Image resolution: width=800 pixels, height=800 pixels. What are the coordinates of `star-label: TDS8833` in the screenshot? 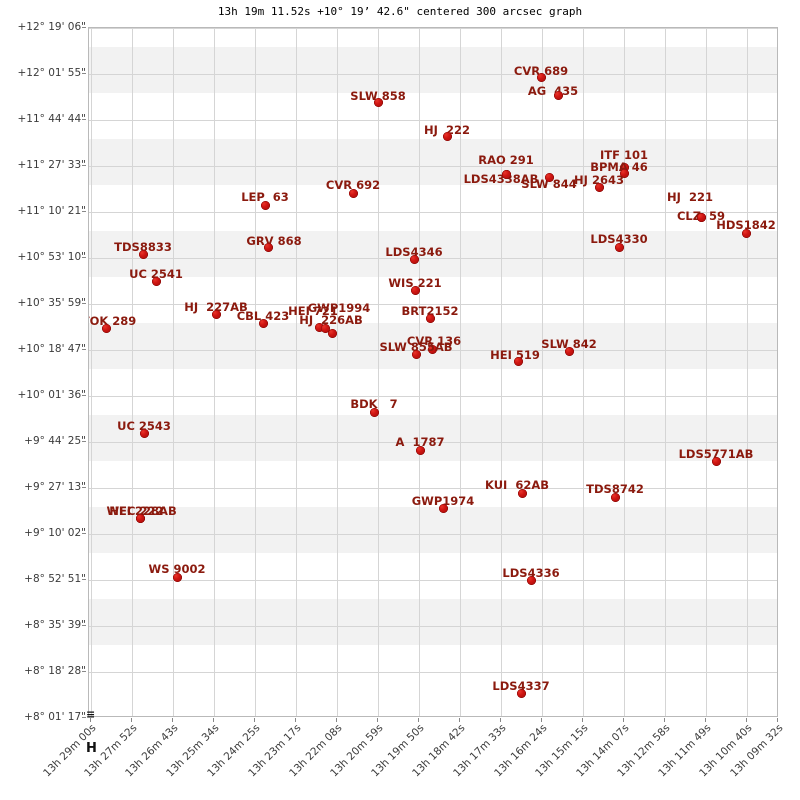 It's located at (143, 247).